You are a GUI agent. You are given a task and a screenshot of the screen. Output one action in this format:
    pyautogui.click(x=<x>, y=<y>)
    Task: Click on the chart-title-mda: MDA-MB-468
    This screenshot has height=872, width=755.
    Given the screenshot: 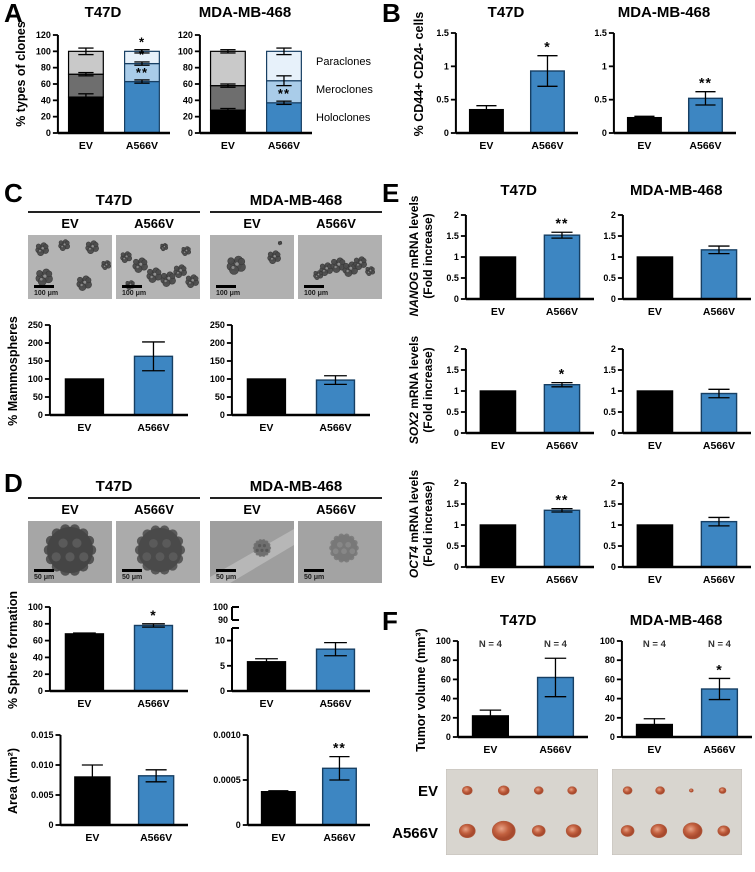 What is the action you would take?
    pyautogui.click(x=245, y=12)
    